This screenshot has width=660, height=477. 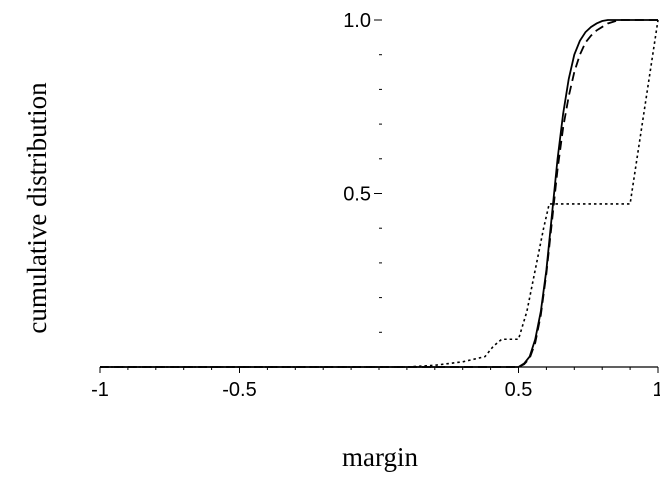 I want to click on x-tick-label: 0.5, so click(x=519, y=390).